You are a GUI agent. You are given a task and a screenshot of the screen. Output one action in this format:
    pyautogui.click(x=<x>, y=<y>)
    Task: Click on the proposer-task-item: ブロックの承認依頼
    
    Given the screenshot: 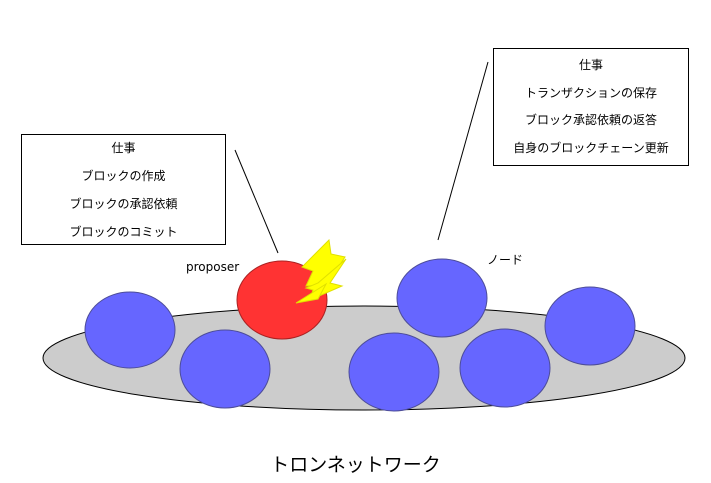 What is the action you would take?
    pyautogui.click(x=123, y=204)
    